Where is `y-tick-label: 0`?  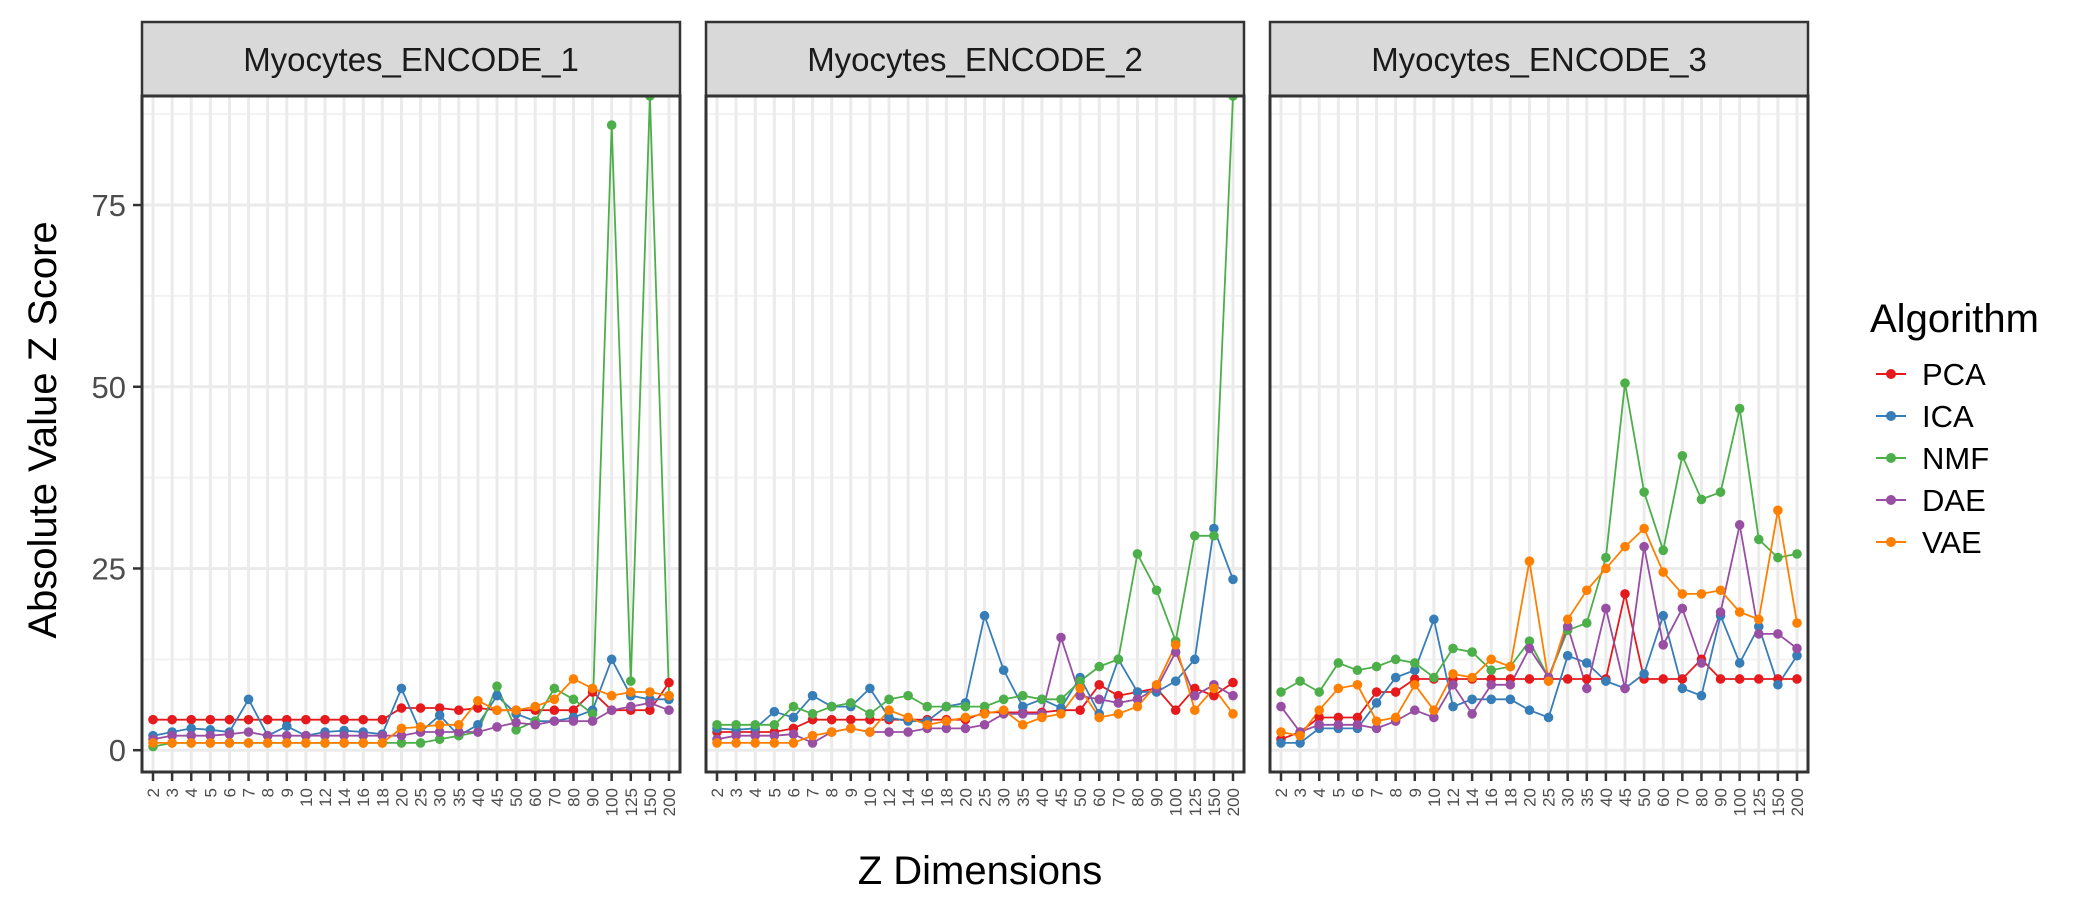 y-tick-label: 0 is located at coordinates (117, 750).